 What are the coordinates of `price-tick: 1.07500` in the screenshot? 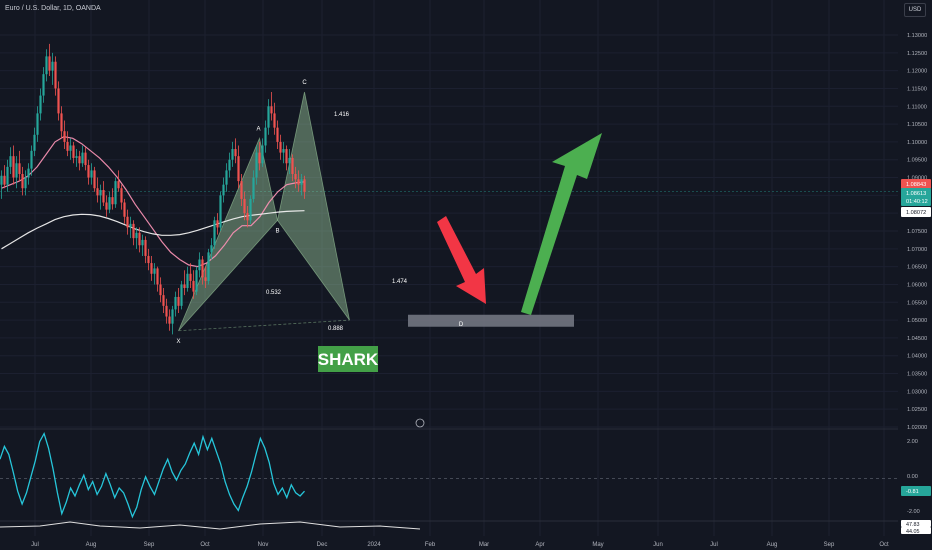 It's located at (917, 232).